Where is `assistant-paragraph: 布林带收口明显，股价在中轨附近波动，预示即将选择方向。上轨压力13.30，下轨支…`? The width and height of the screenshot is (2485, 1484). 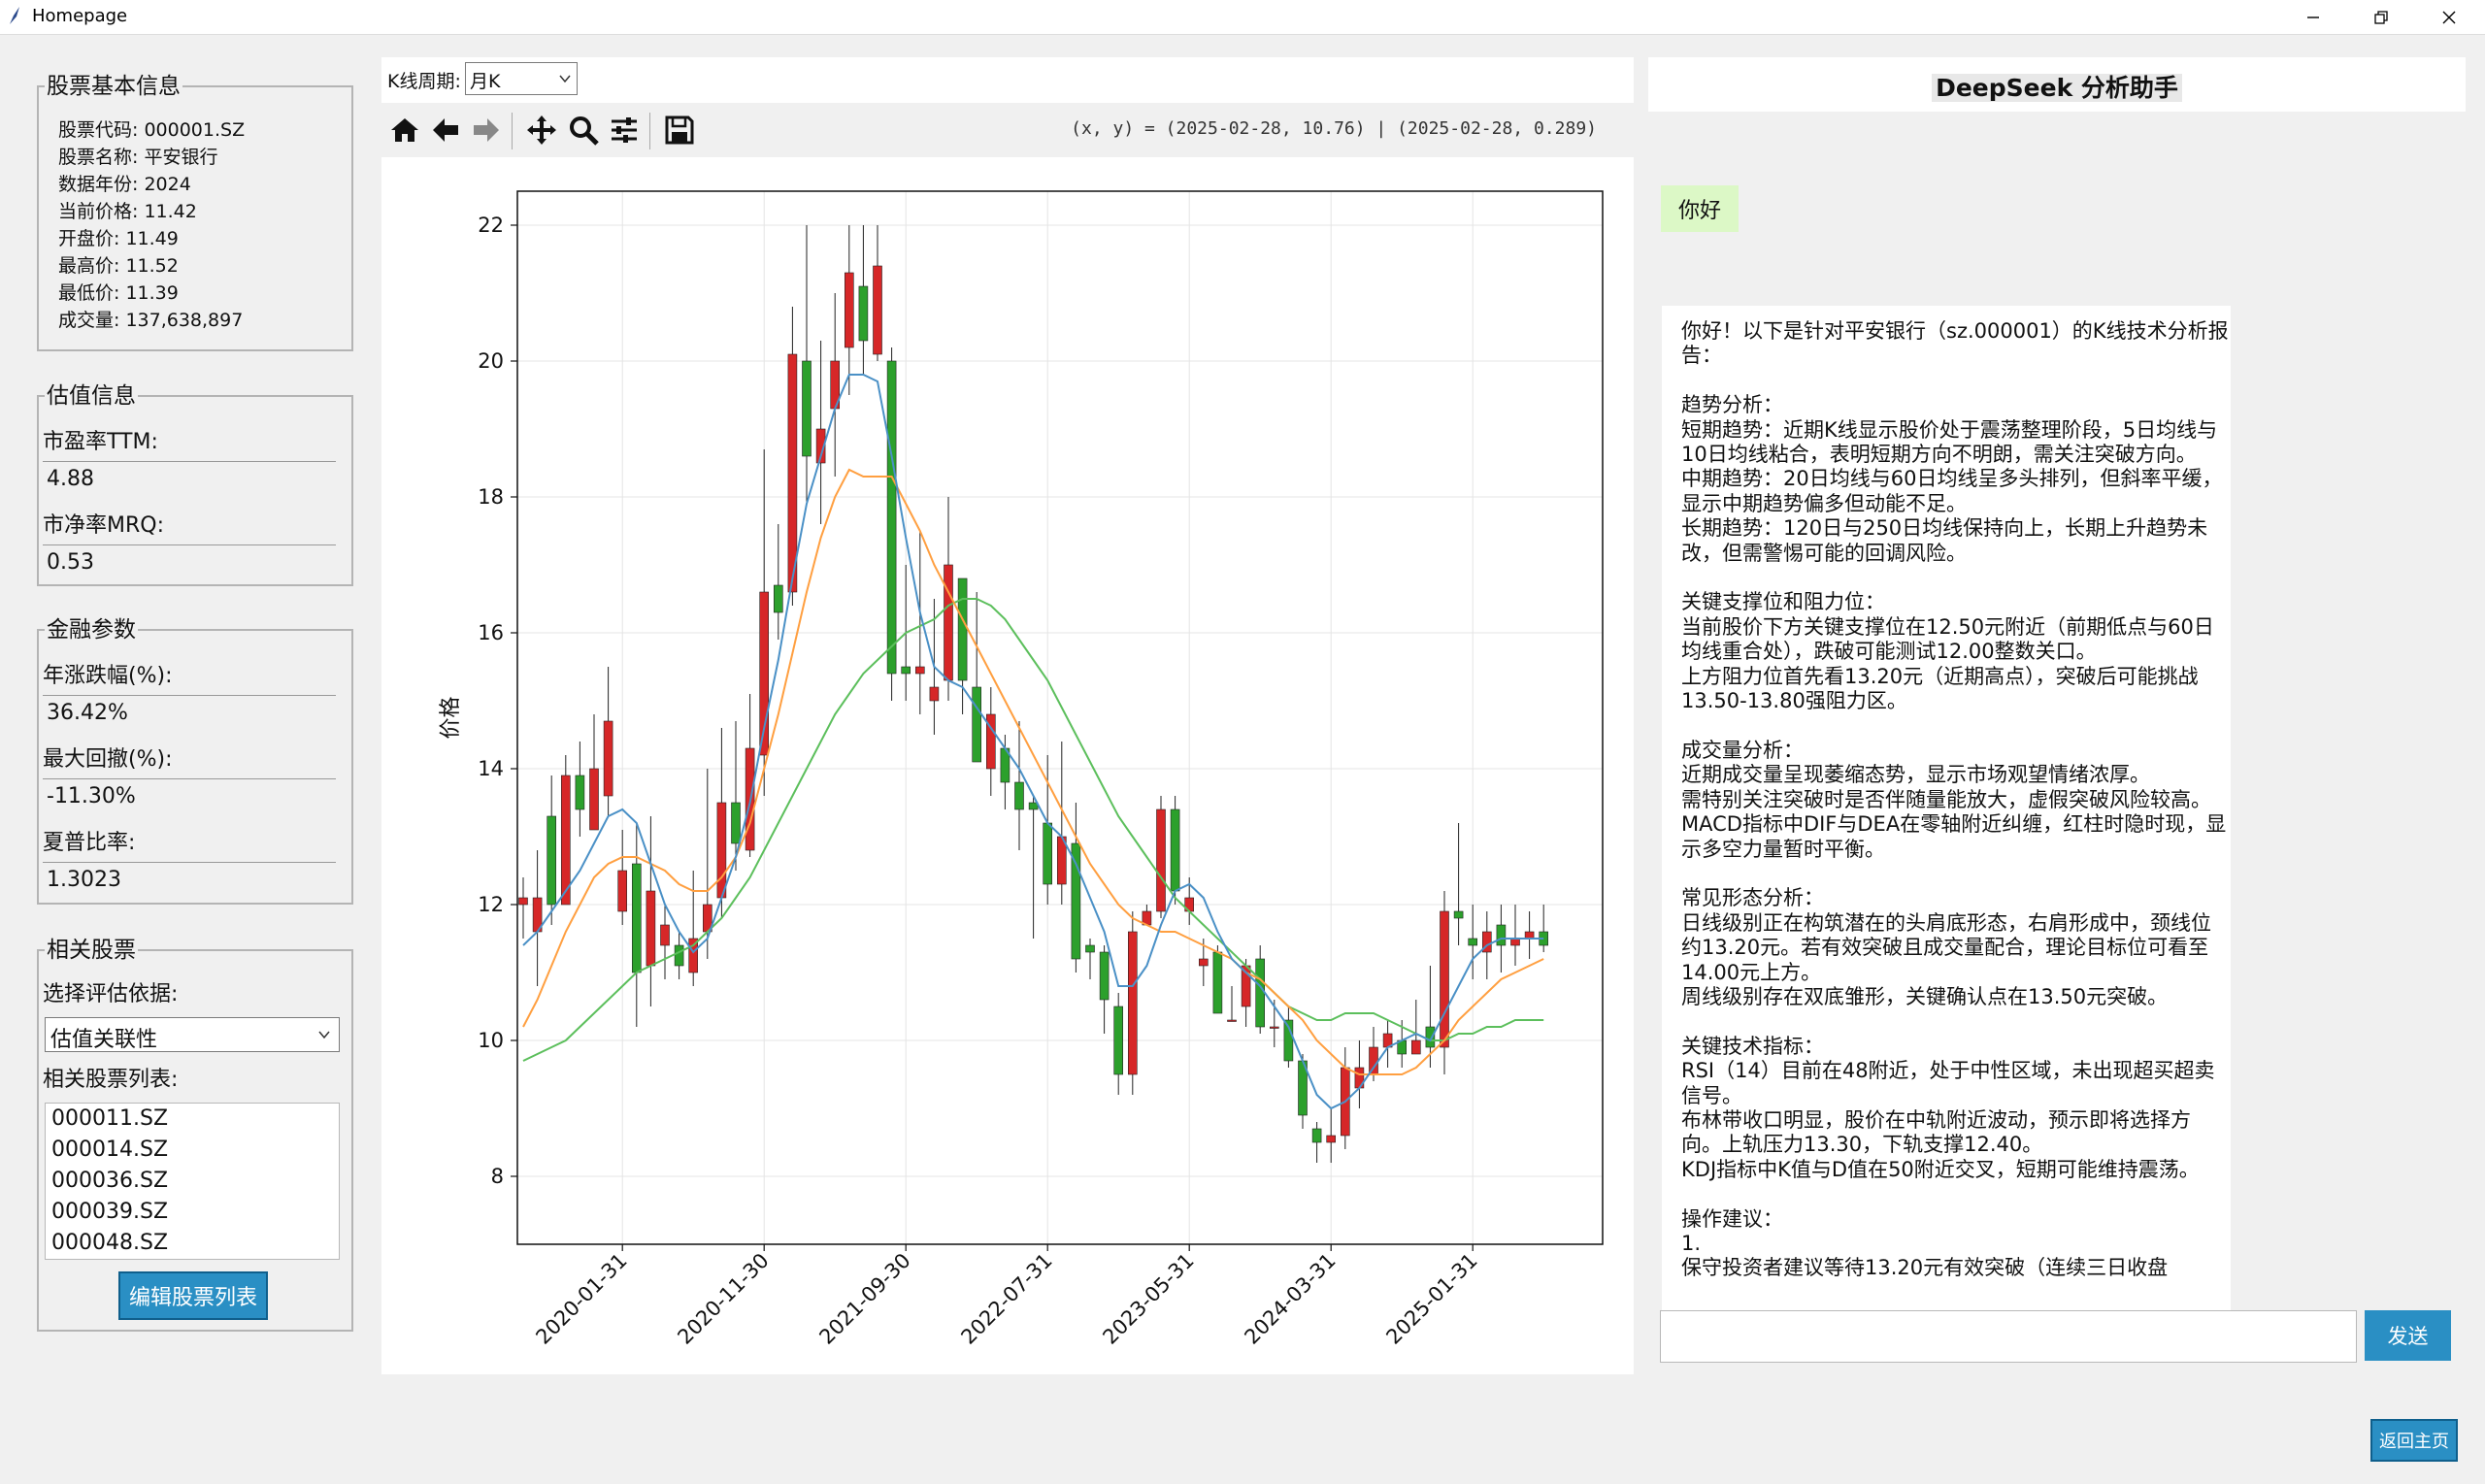 assistant-paragraph: 布林带收口明显，股价在中轨附近波动，预示即将选择方向。上轨压力13.30，下轨支… is located at coordinates (1936, 1132).